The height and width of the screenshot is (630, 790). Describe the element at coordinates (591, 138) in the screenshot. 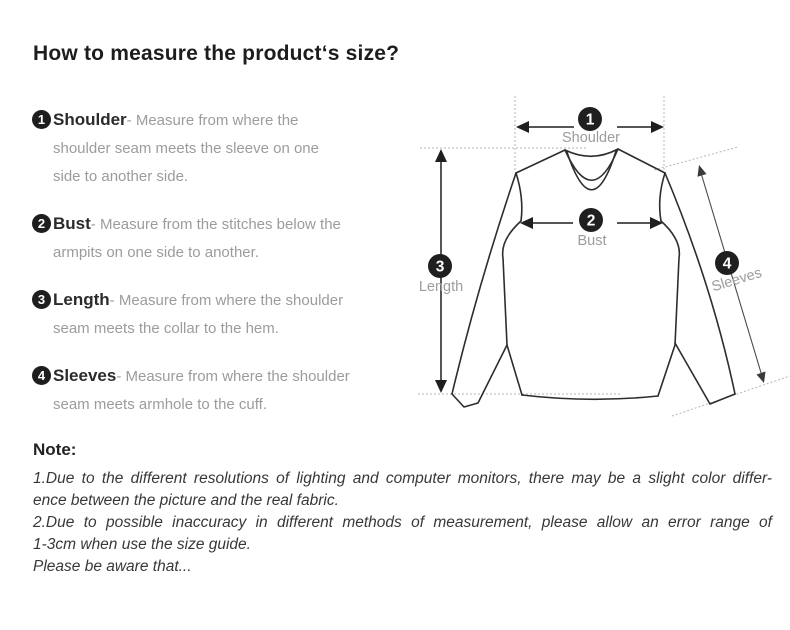

I see `svg-text: Shoulder` at that location.